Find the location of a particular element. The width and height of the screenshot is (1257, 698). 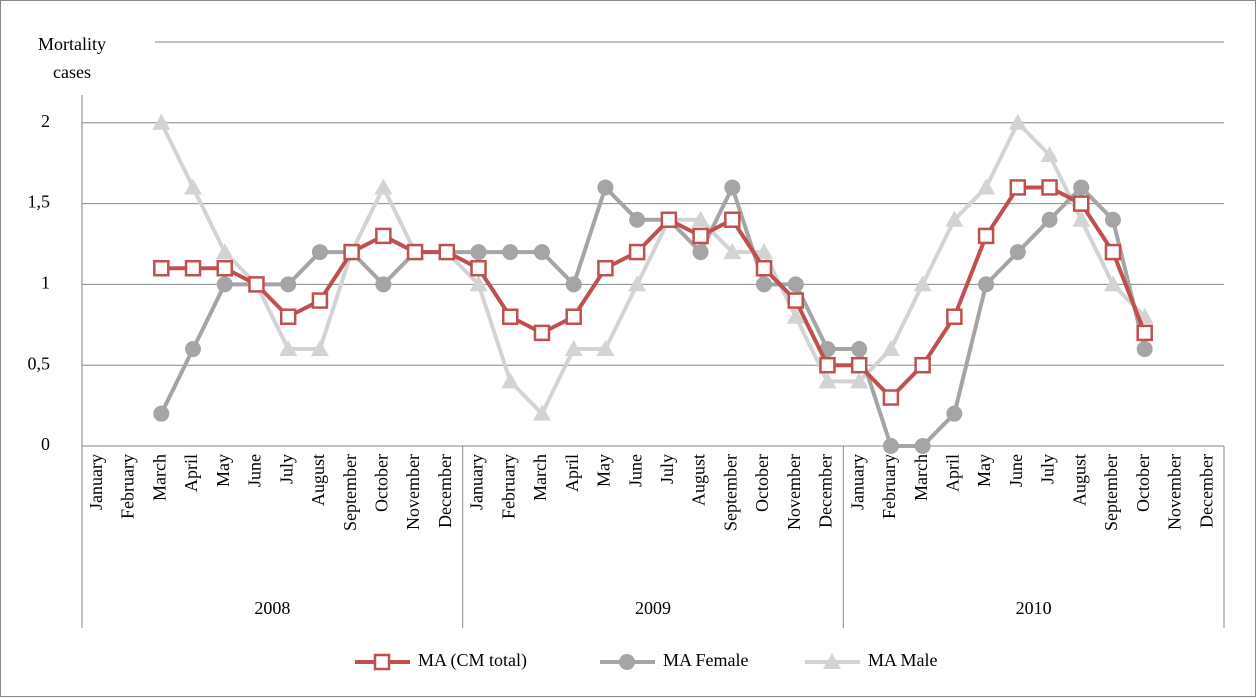

x-tick-label: February is located at coordinates (128, 486).